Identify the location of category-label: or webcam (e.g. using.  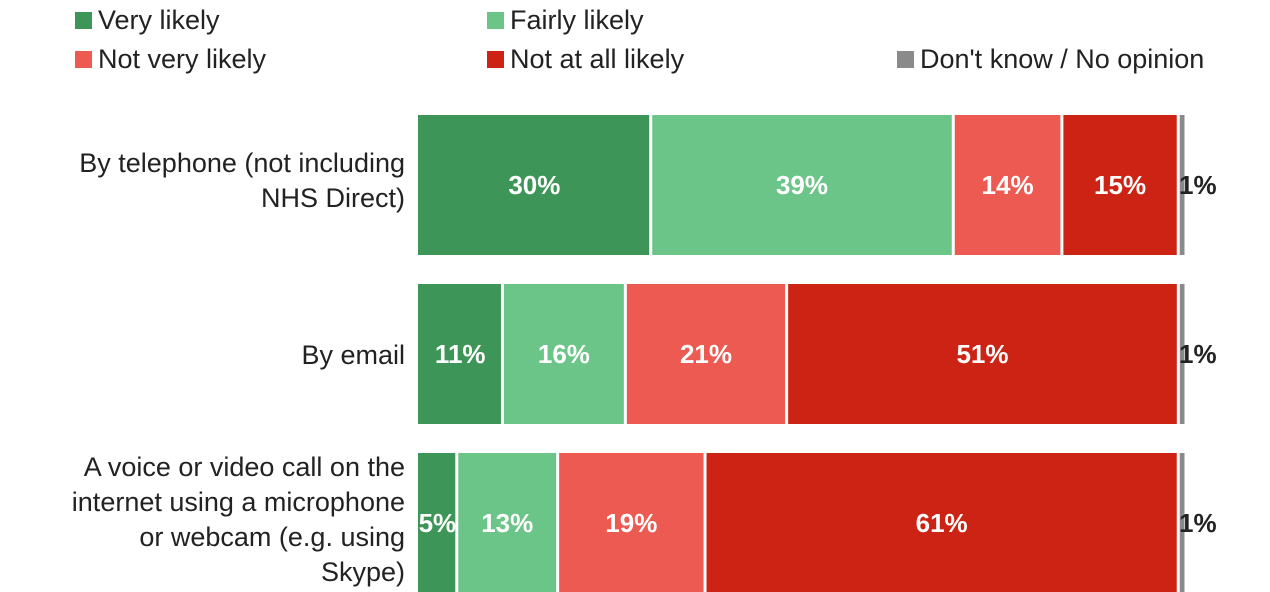
(272, 537).